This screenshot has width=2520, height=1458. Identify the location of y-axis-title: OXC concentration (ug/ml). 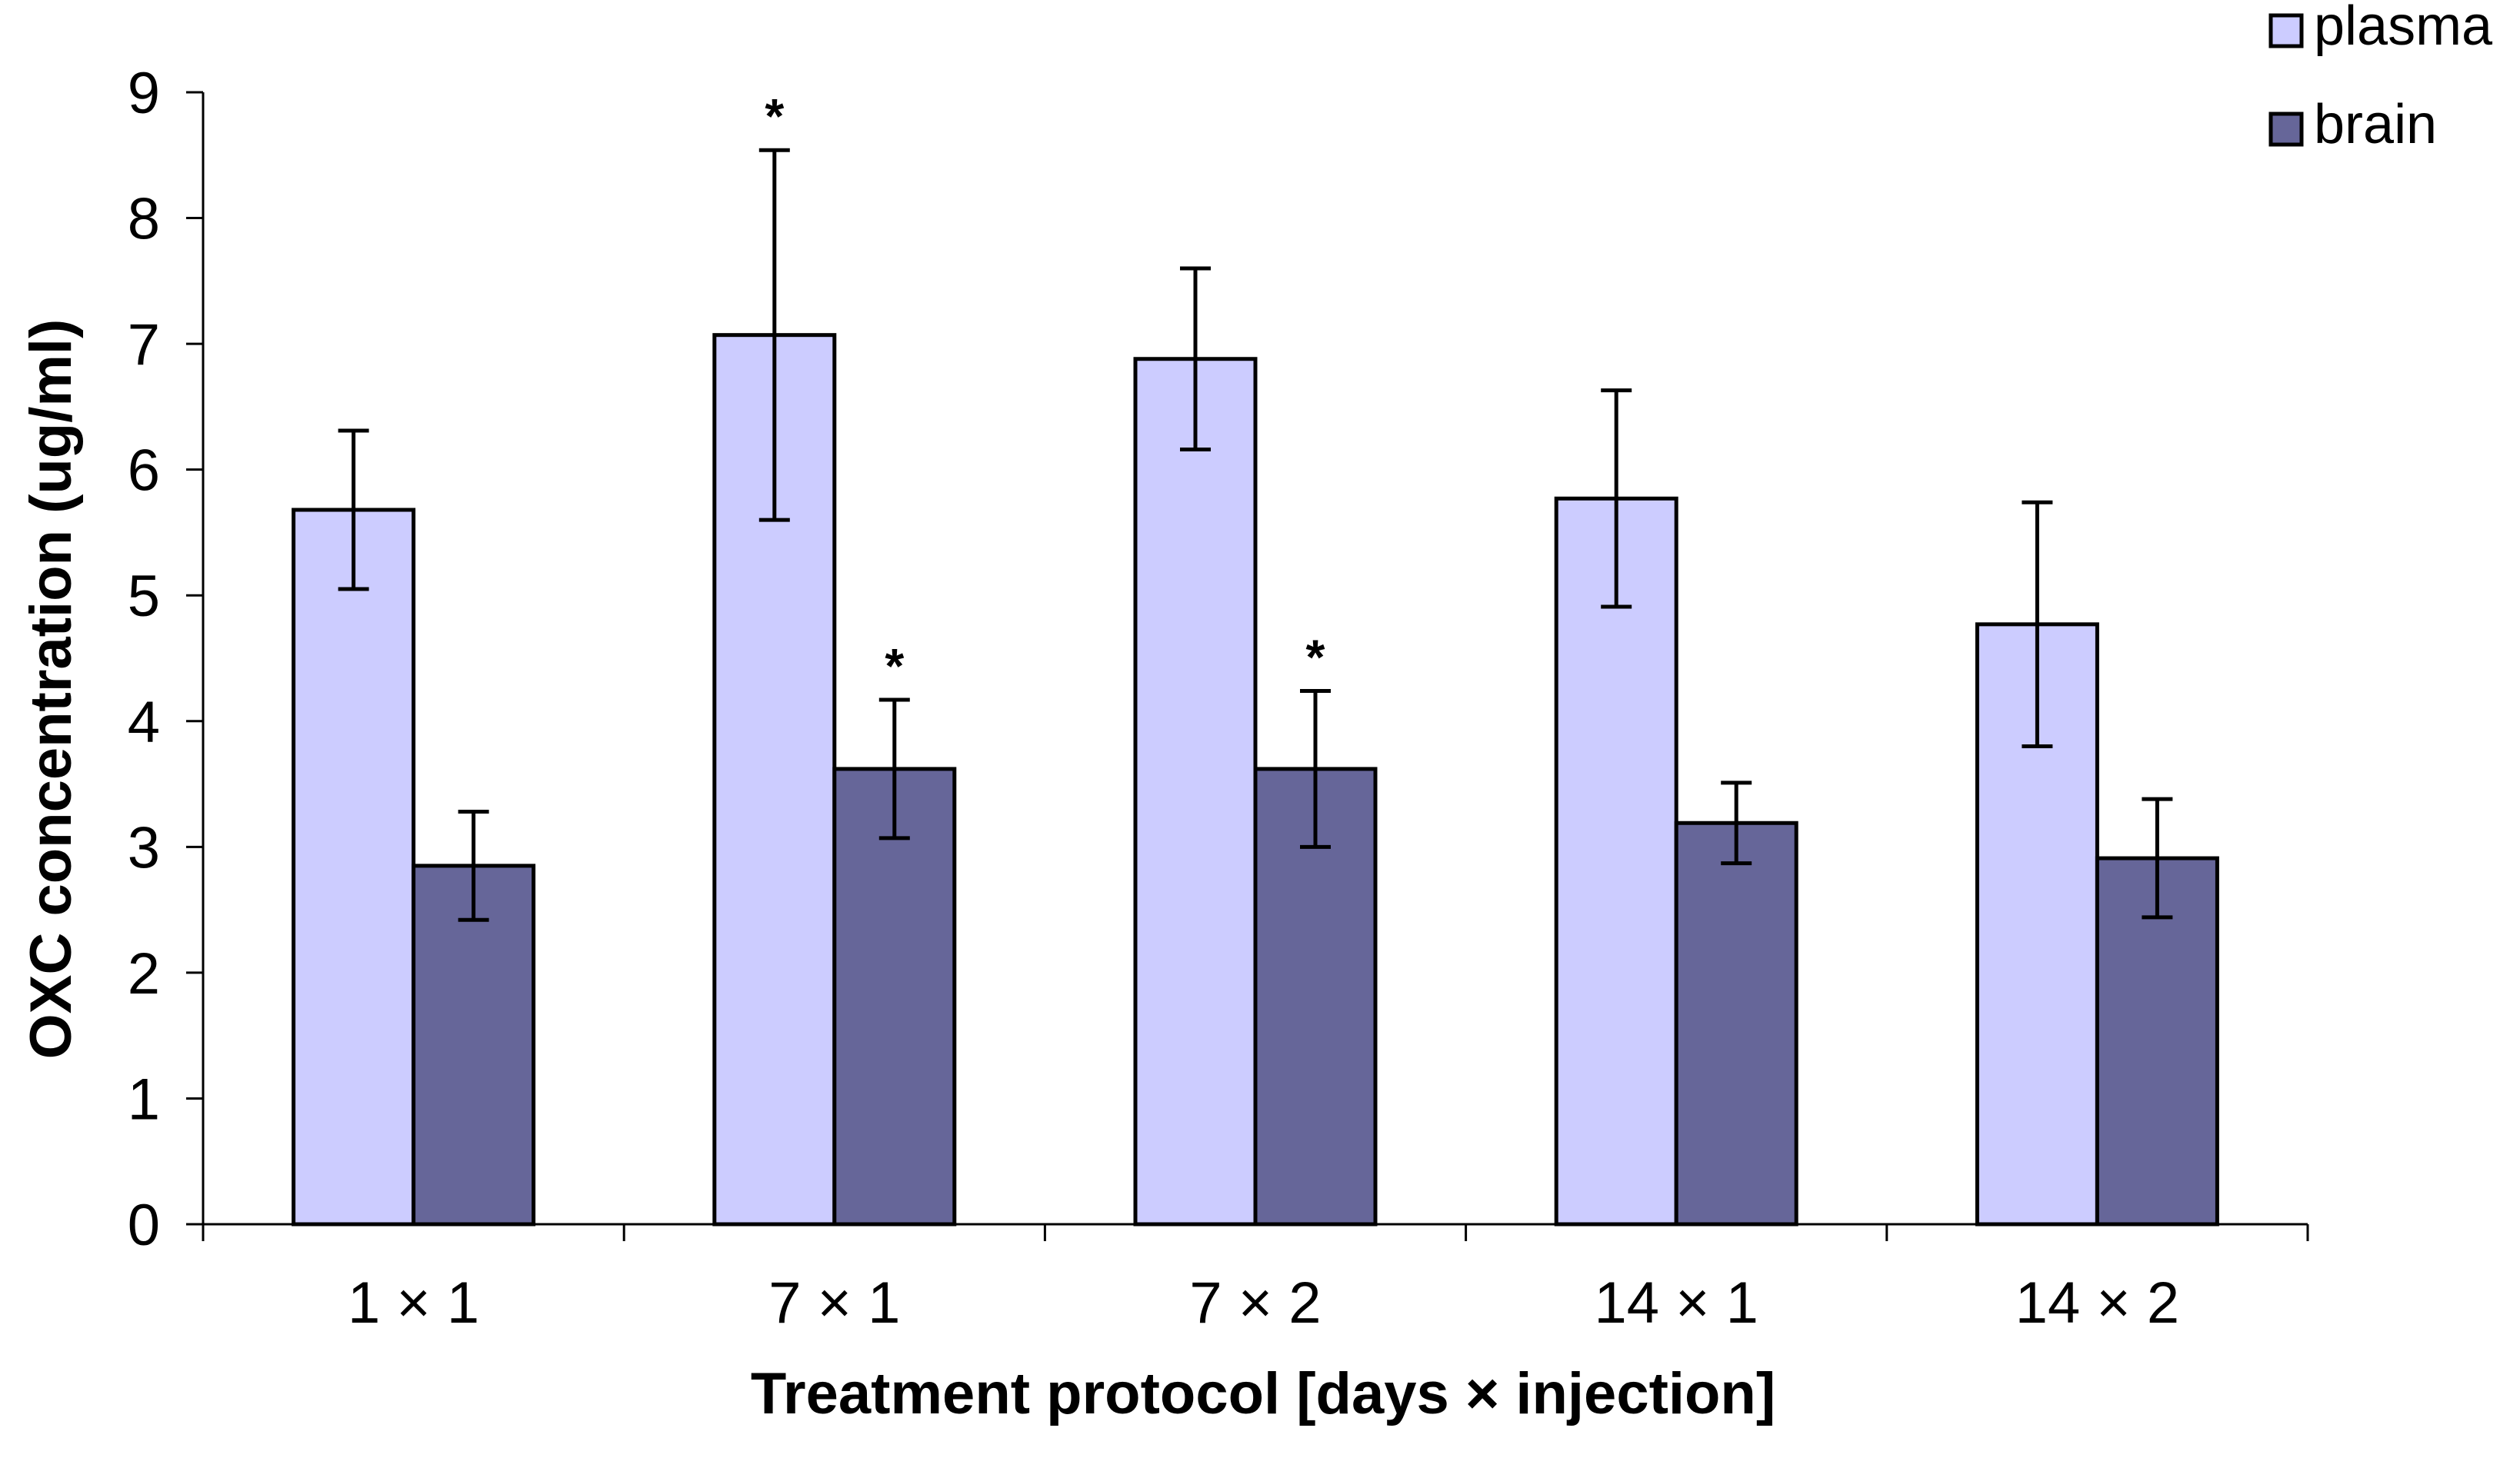
(51, 690).